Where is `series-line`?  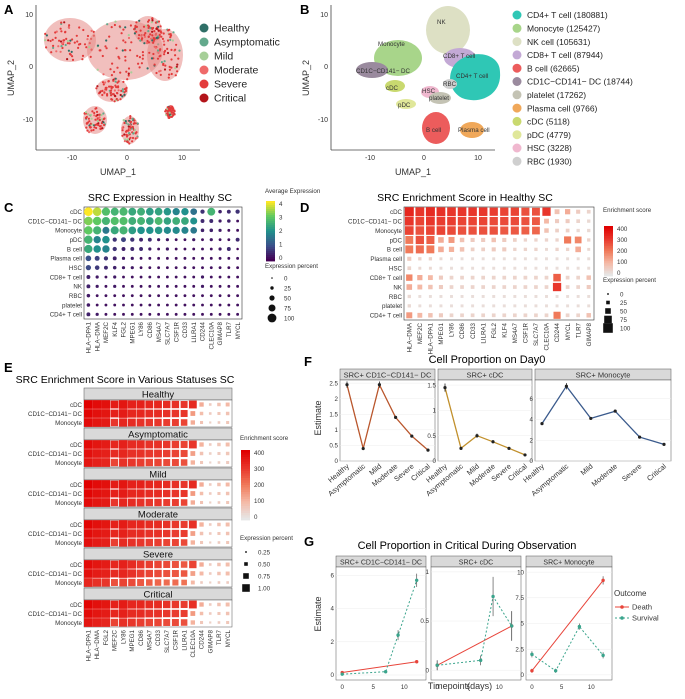
series-line is located at coordinates (387, 416).